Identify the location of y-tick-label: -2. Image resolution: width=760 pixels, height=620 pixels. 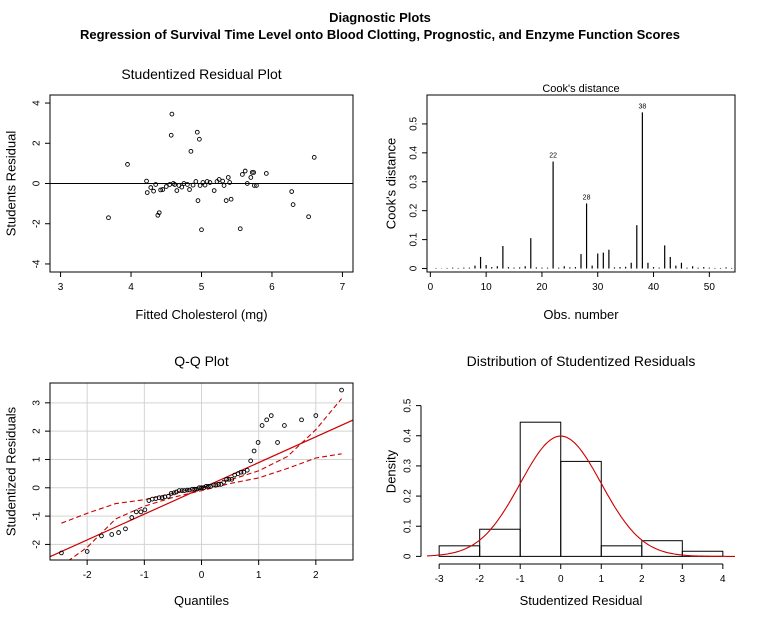
(37, 544).